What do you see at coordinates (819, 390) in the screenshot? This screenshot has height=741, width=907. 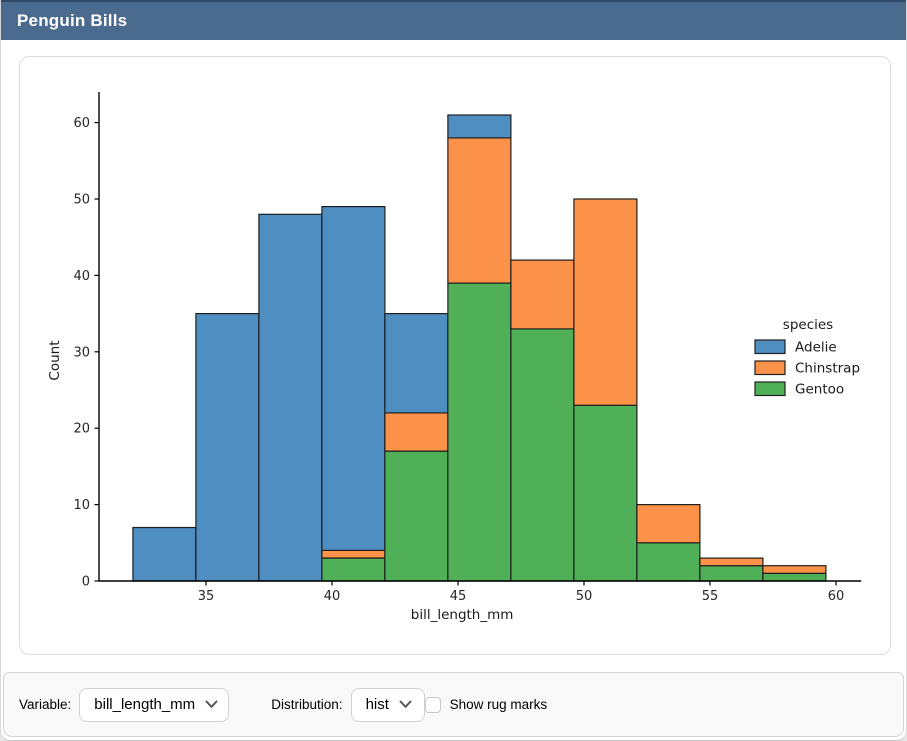 I see `svg-text: Gentoo` at bounding box center [819, 390].